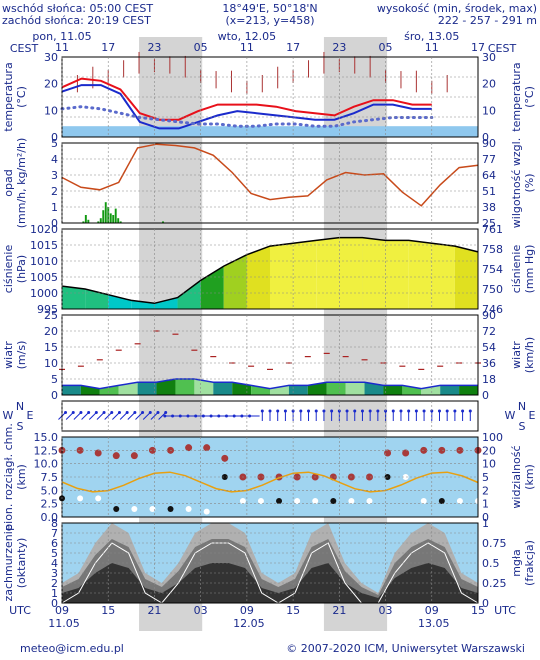 The width and height of the screenshot is (540, 660). What do you see at coordinates (54, 543) in the screenshot?
I see `left-tick: 6` at bounding box center [54, 543].